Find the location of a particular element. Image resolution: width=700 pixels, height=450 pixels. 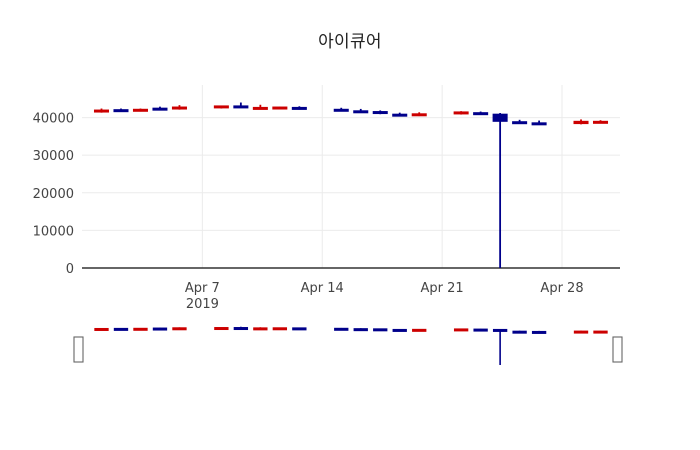

chart-title: 아이큐어 is located at coordinates (350, 42).